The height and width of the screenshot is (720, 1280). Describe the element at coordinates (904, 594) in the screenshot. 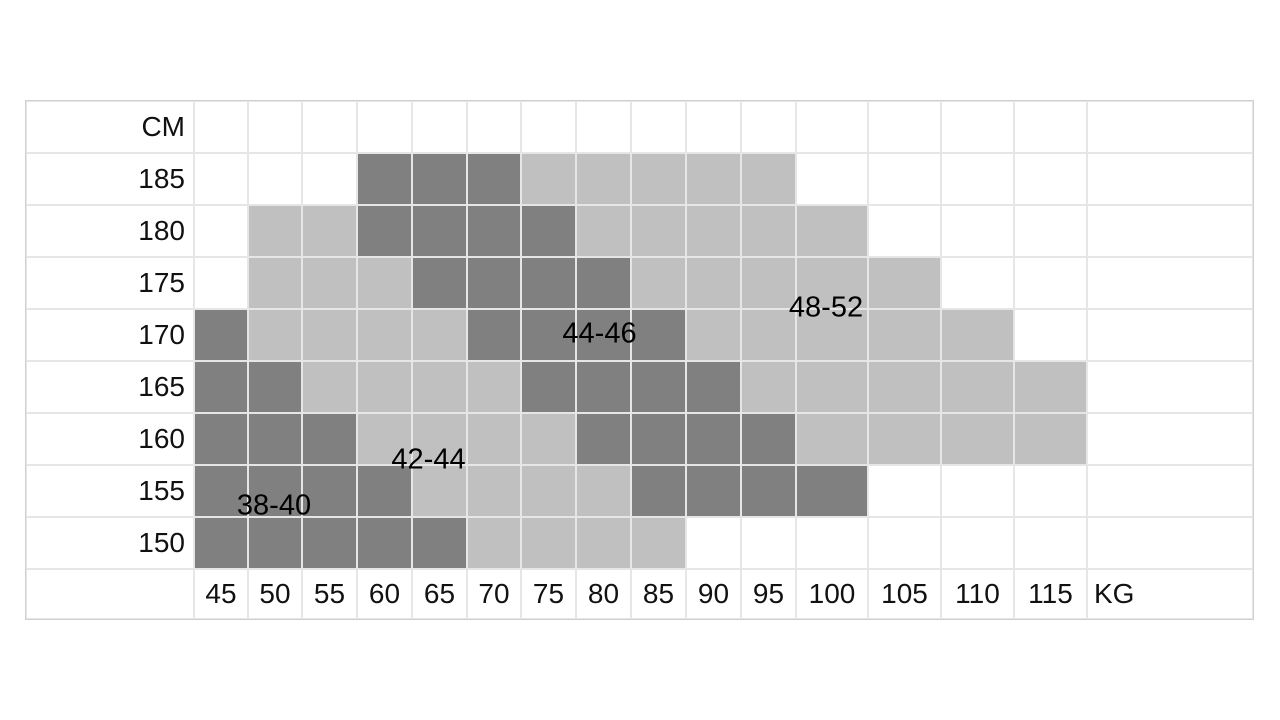

I see `col-label-105: 105` at that location.